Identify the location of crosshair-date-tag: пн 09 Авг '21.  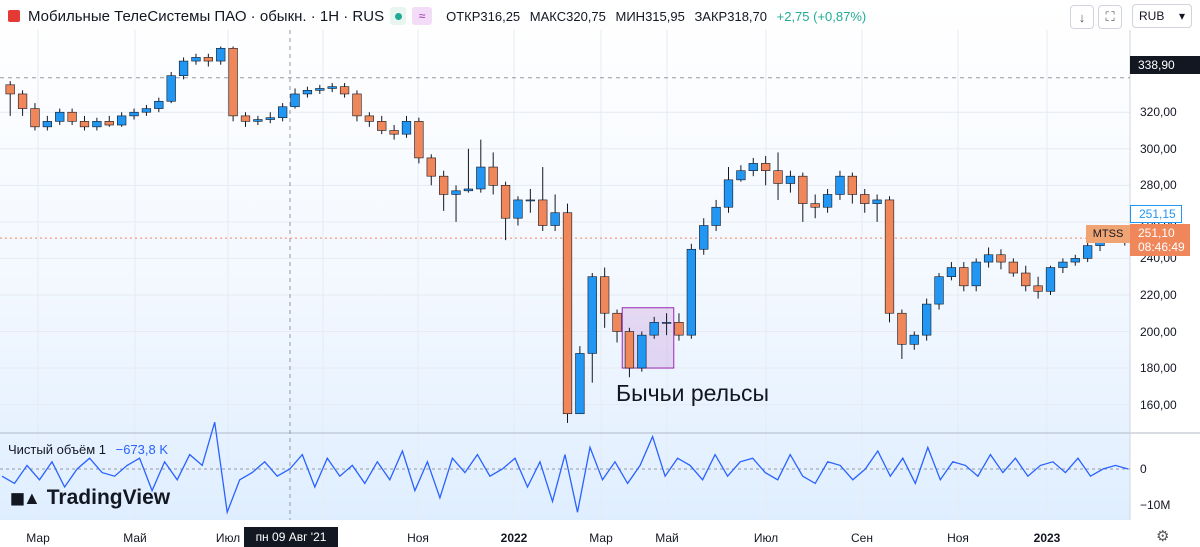
(291, 537).